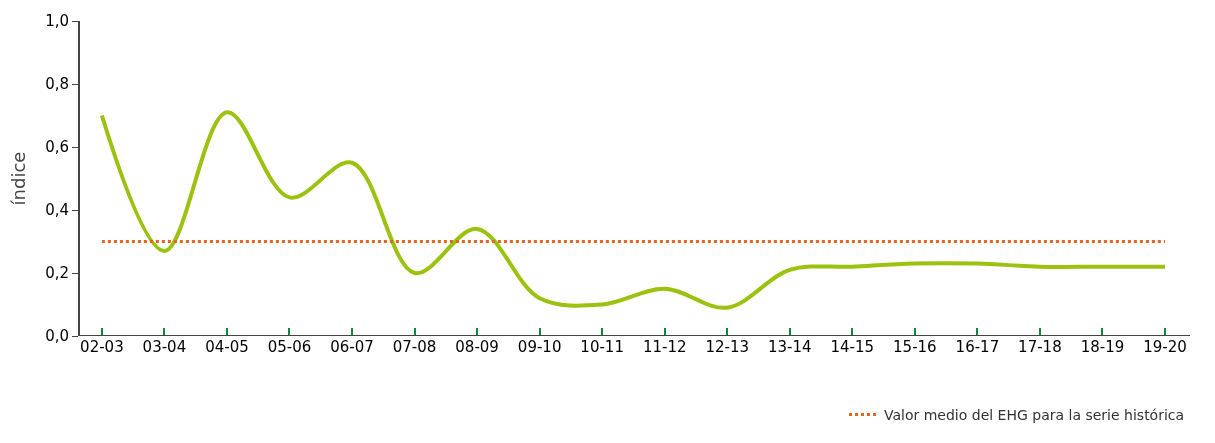 The width and height of the screenshot is (1215, 443). I want to click on x-tick-label: 03-04, so click(164, 347).